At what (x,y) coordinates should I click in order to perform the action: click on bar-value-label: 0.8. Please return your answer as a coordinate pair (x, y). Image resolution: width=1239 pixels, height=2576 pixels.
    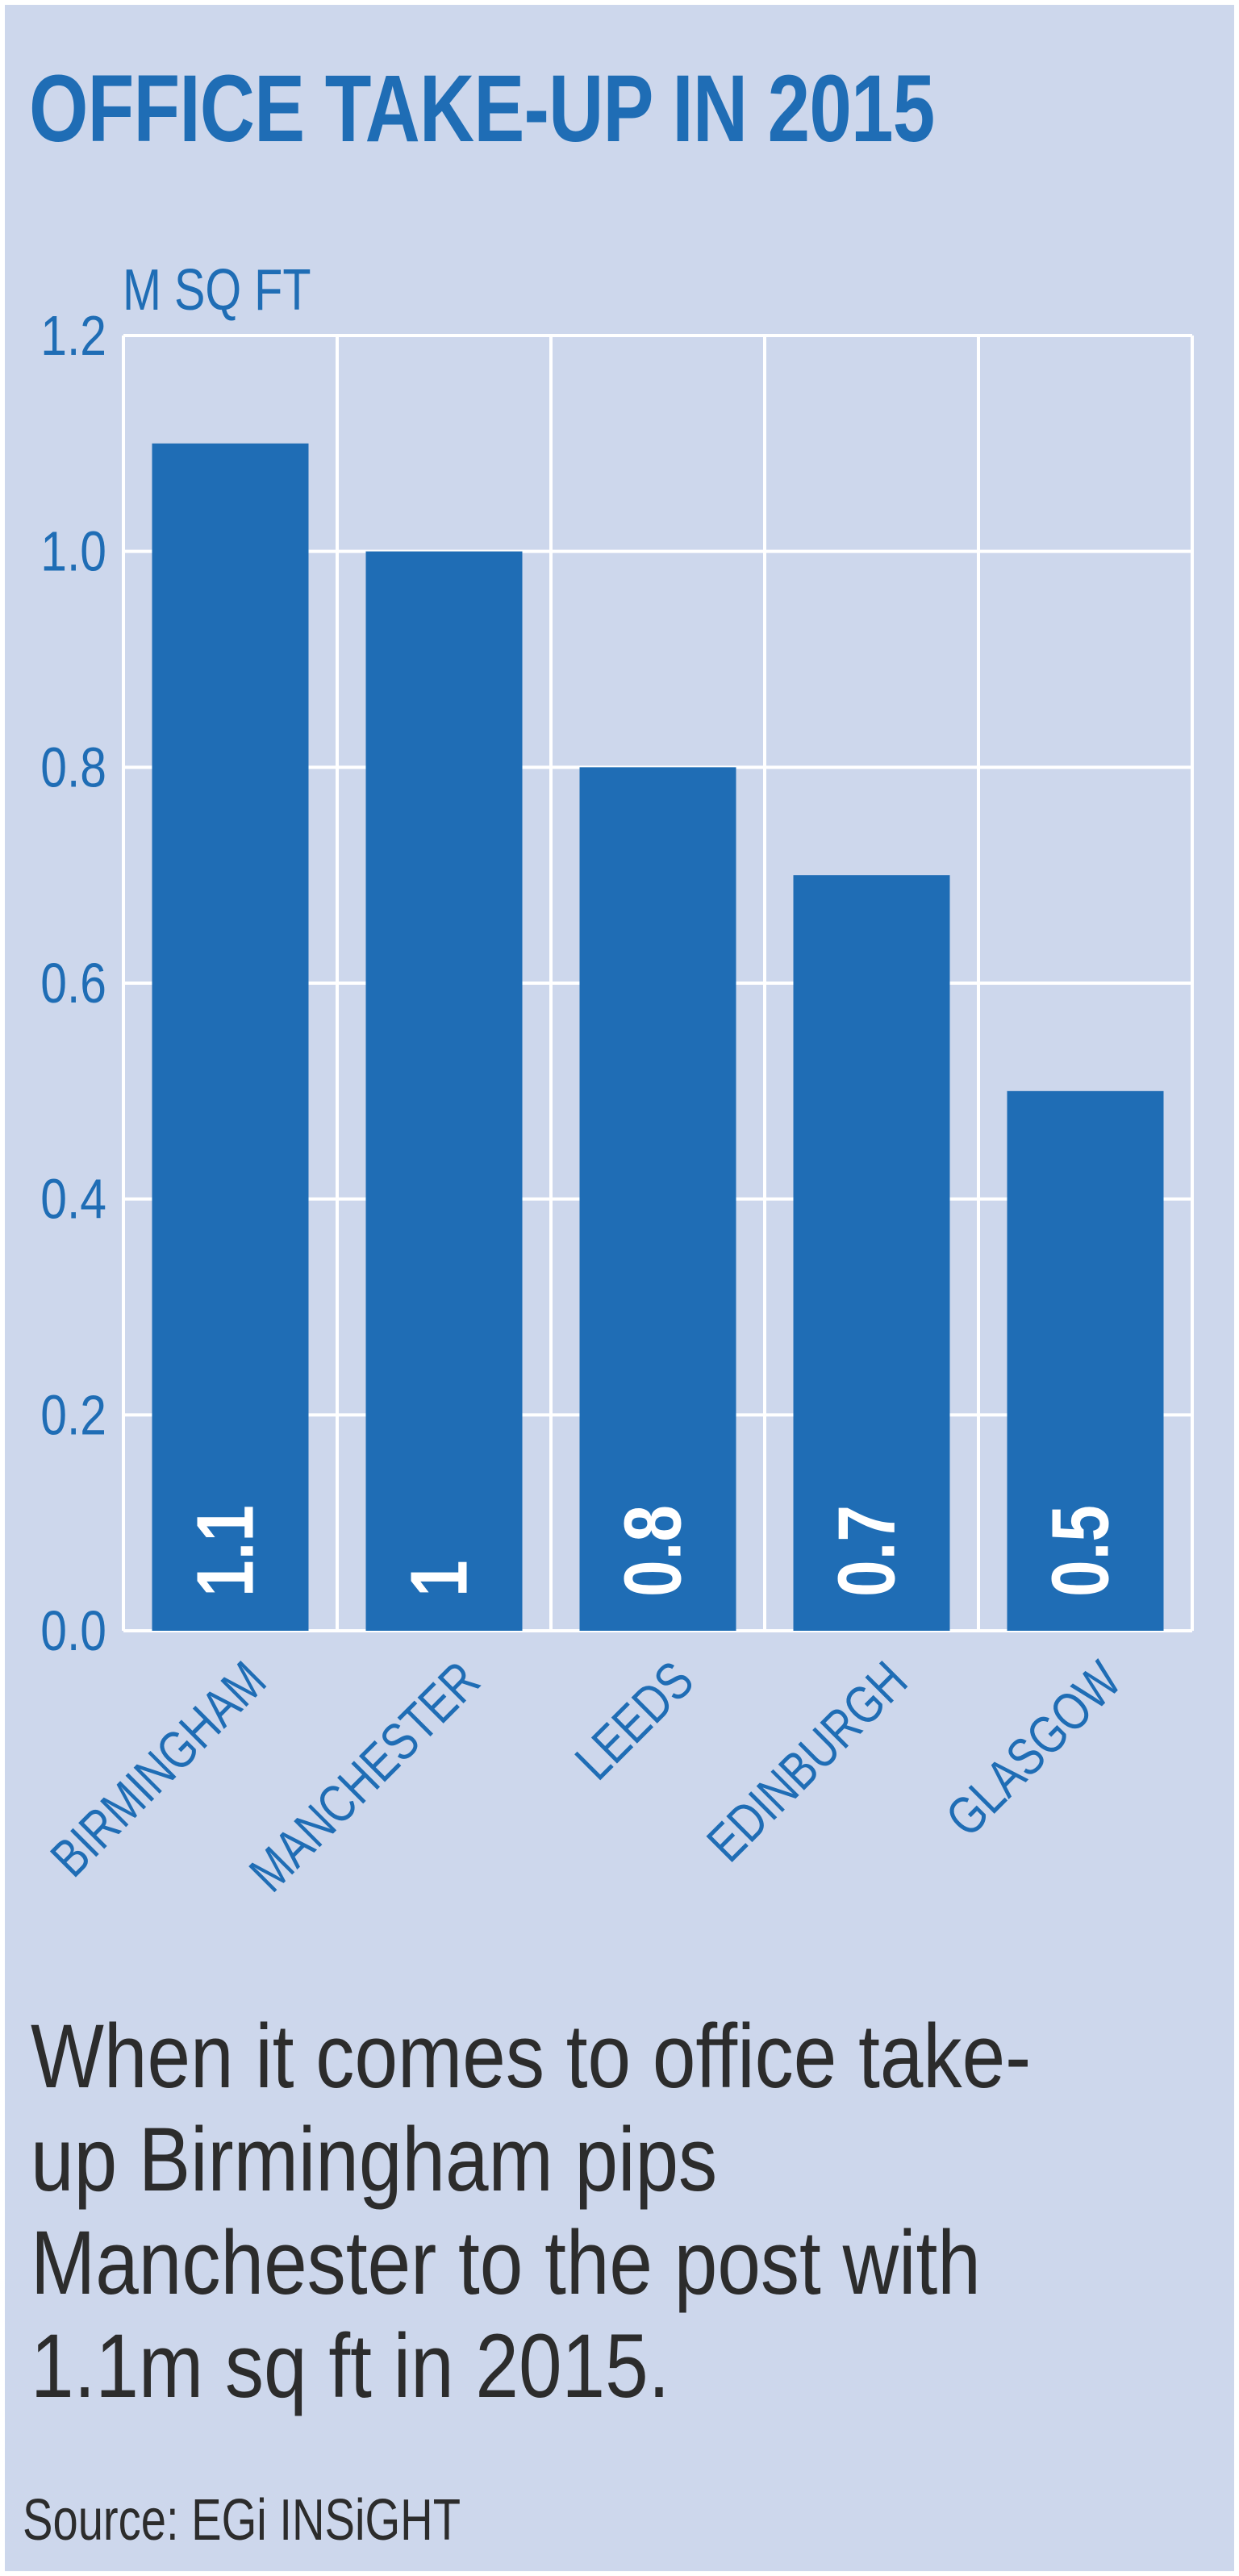
    Looking at the image, I should click on (653, 1551).